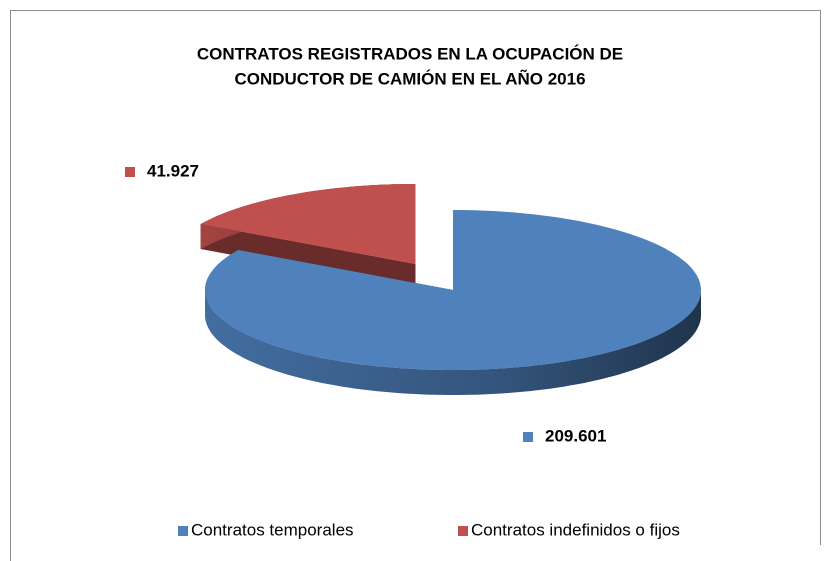 This screenshot has width=829, height=561. Describe the element at coordinates (409, 78) in the screenshot. I see `chart-title: CONDUCTOR DE CAMIÓN EN EL AÑO 2016` at that location.